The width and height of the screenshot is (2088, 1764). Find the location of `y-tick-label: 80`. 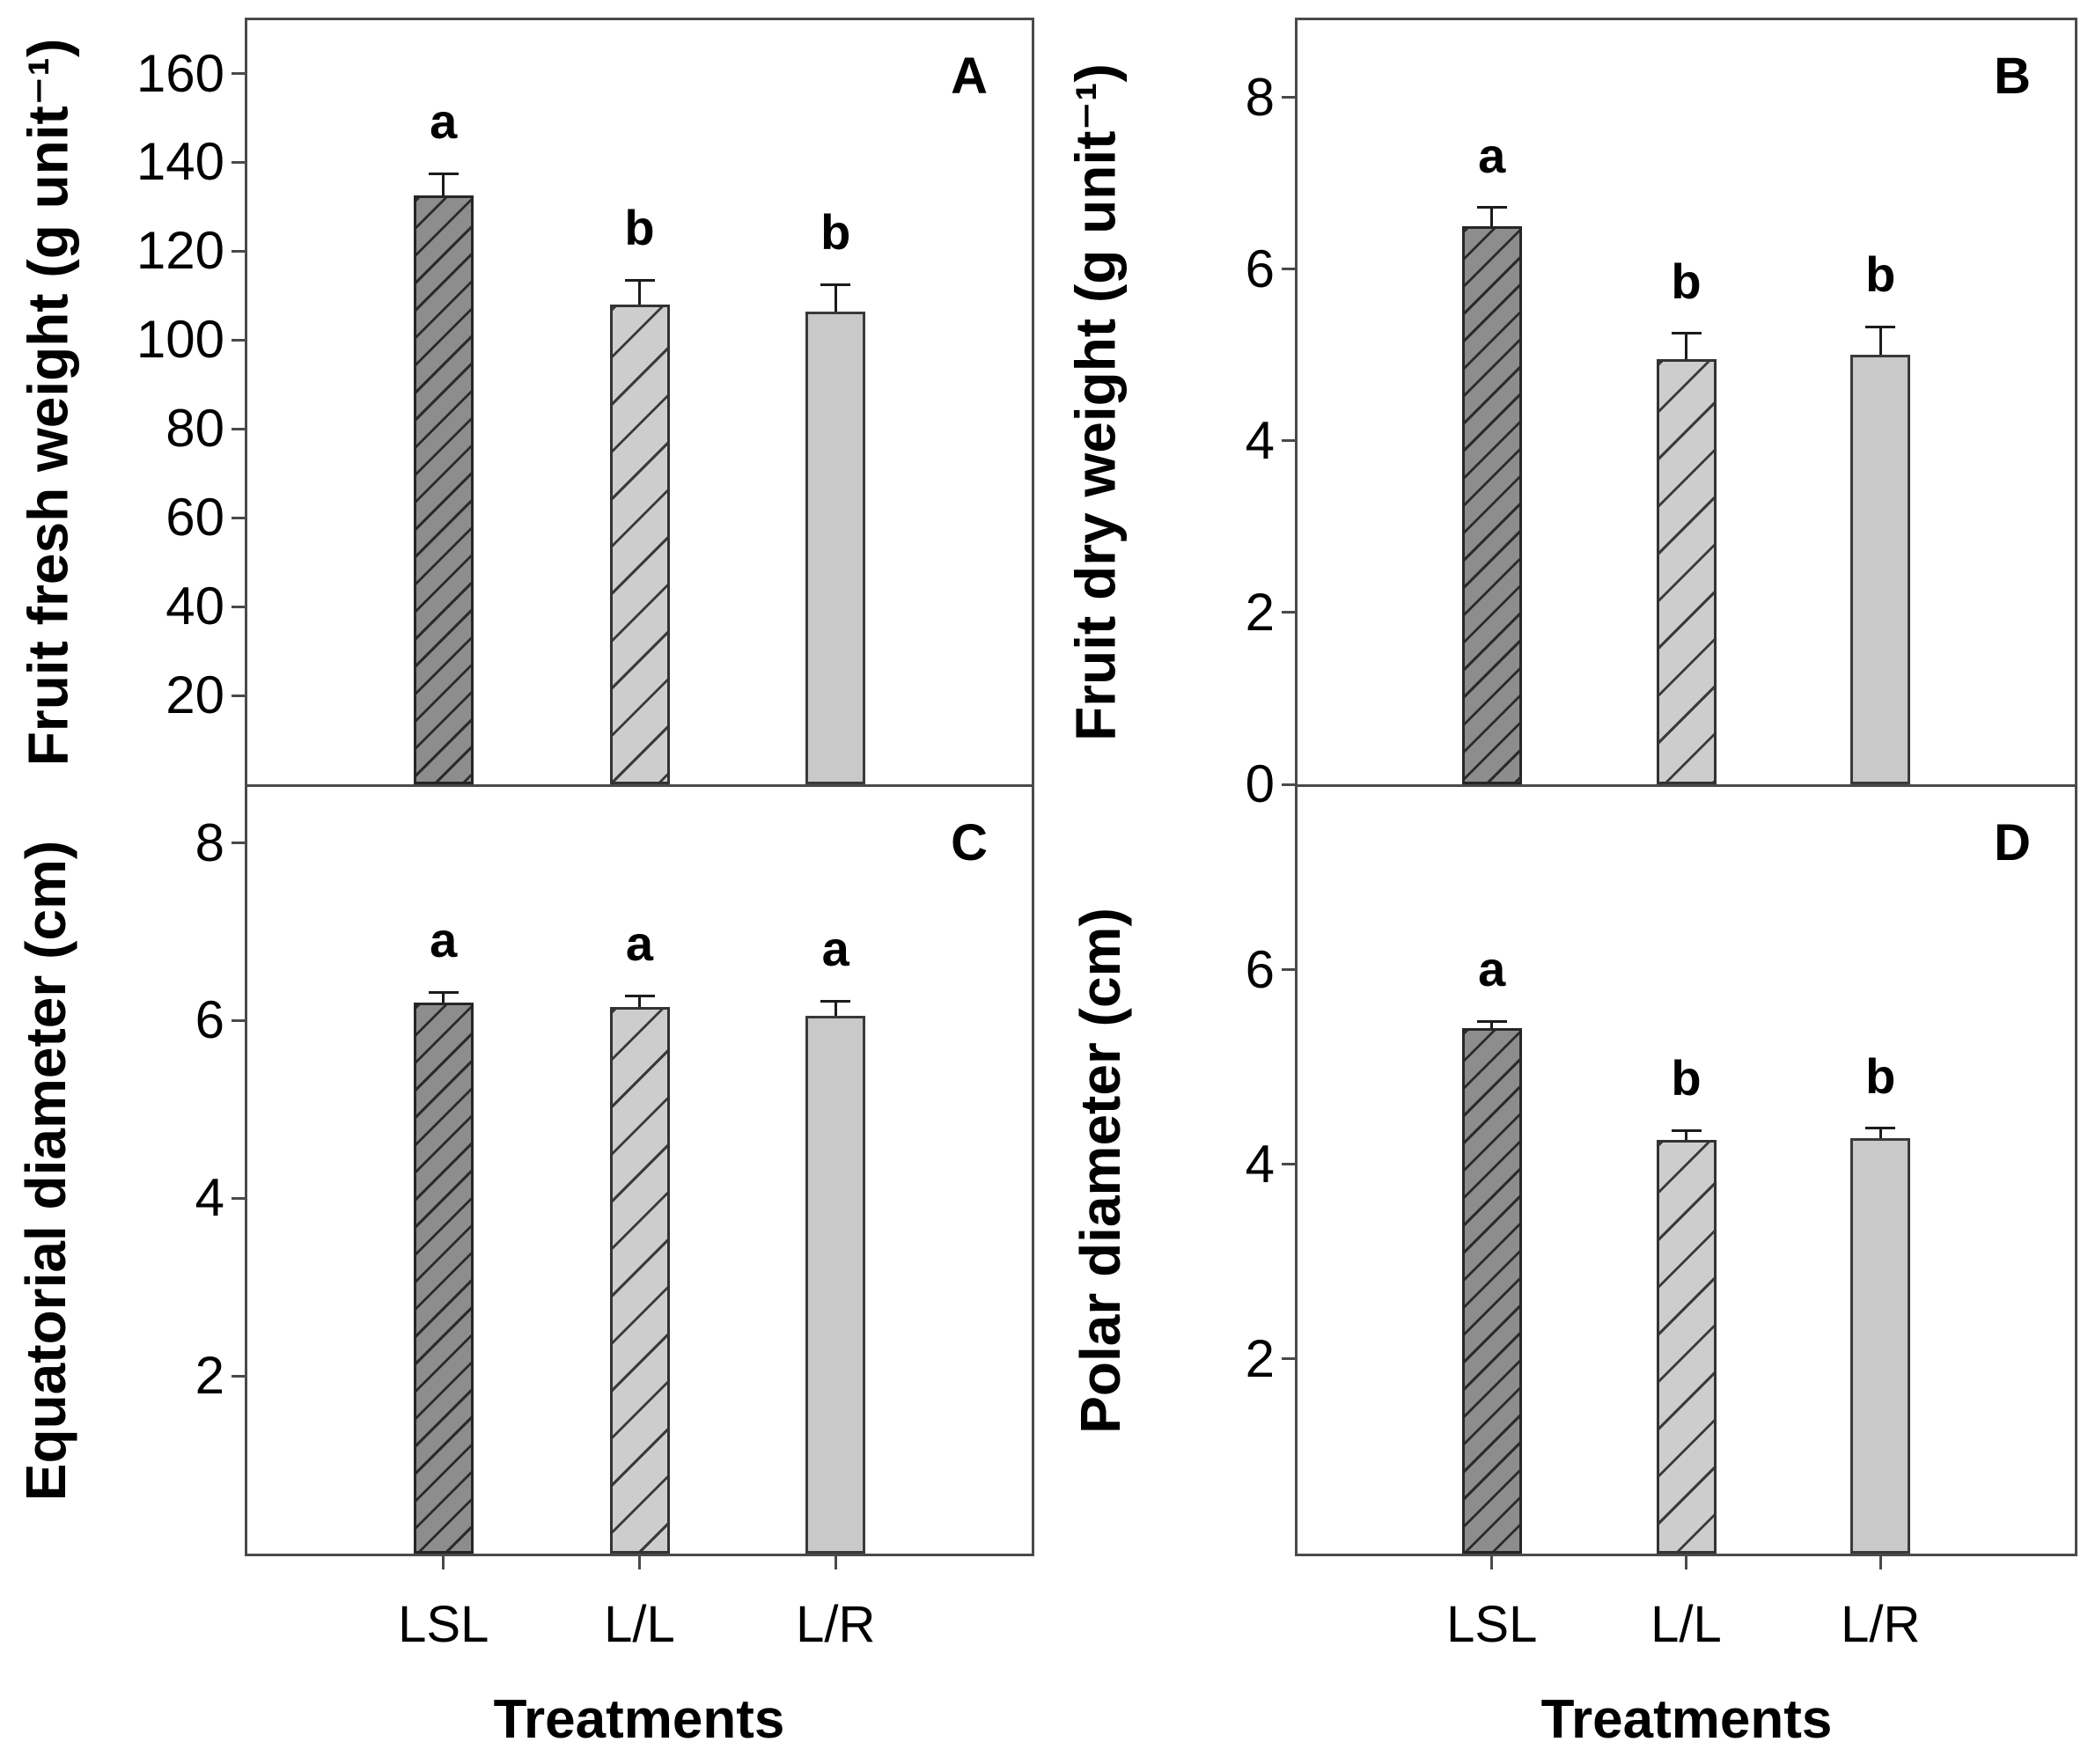

y-tick-label: 80 is located at coordinates (194, 429).